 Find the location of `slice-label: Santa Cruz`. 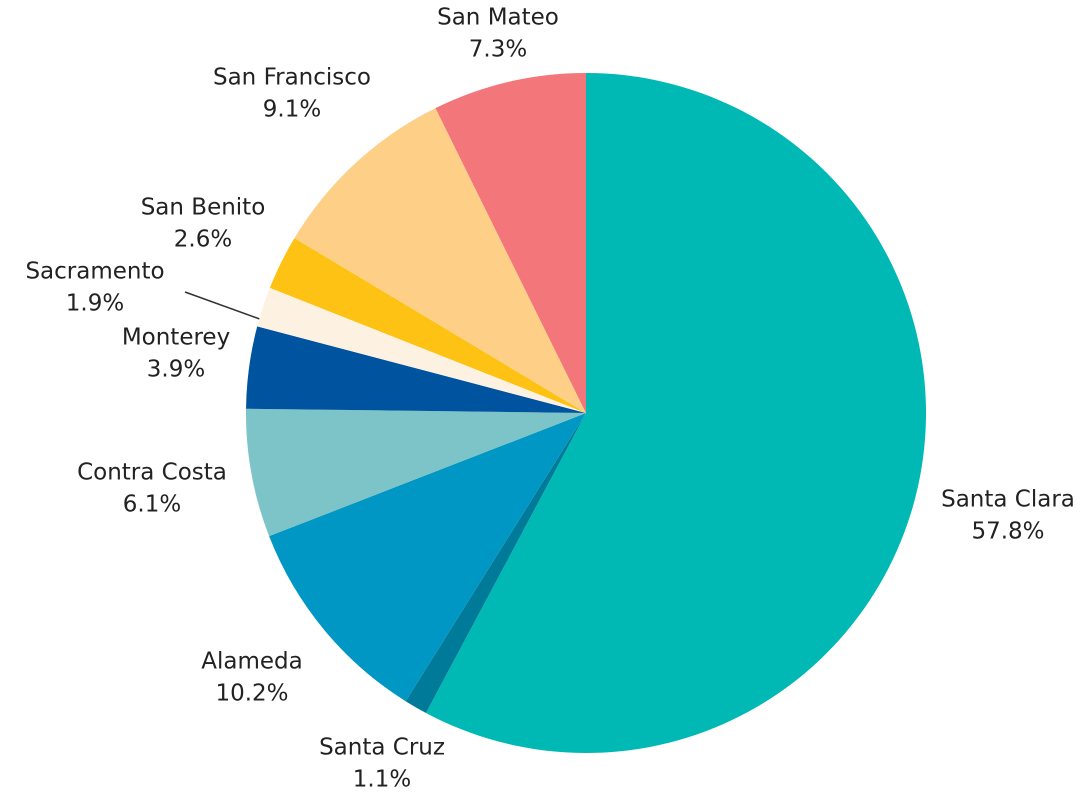

slice-label: Santa Cruz is located at coordinates (382, 748).